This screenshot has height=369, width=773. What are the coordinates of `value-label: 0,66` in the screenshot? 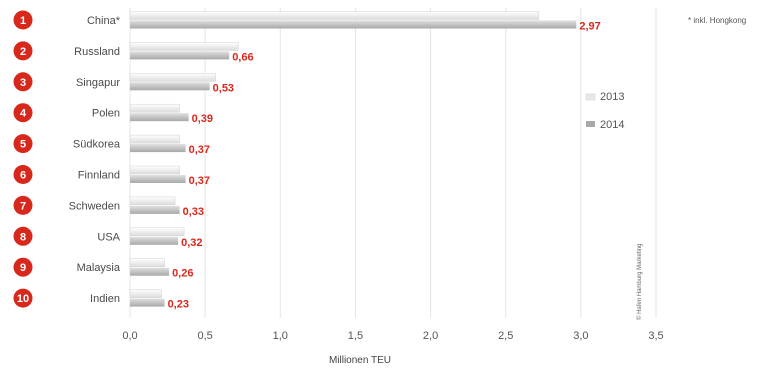 It's located at (242, 57).